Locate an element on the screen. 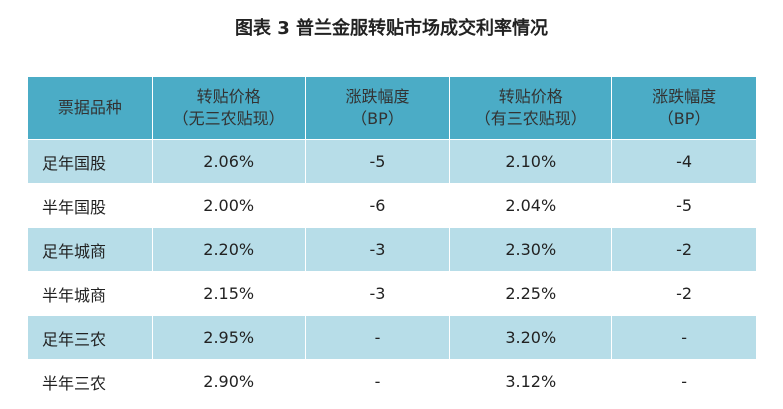  table-row: 半年三农 2.90% -3.12% - is located at coordinates (392, 381).